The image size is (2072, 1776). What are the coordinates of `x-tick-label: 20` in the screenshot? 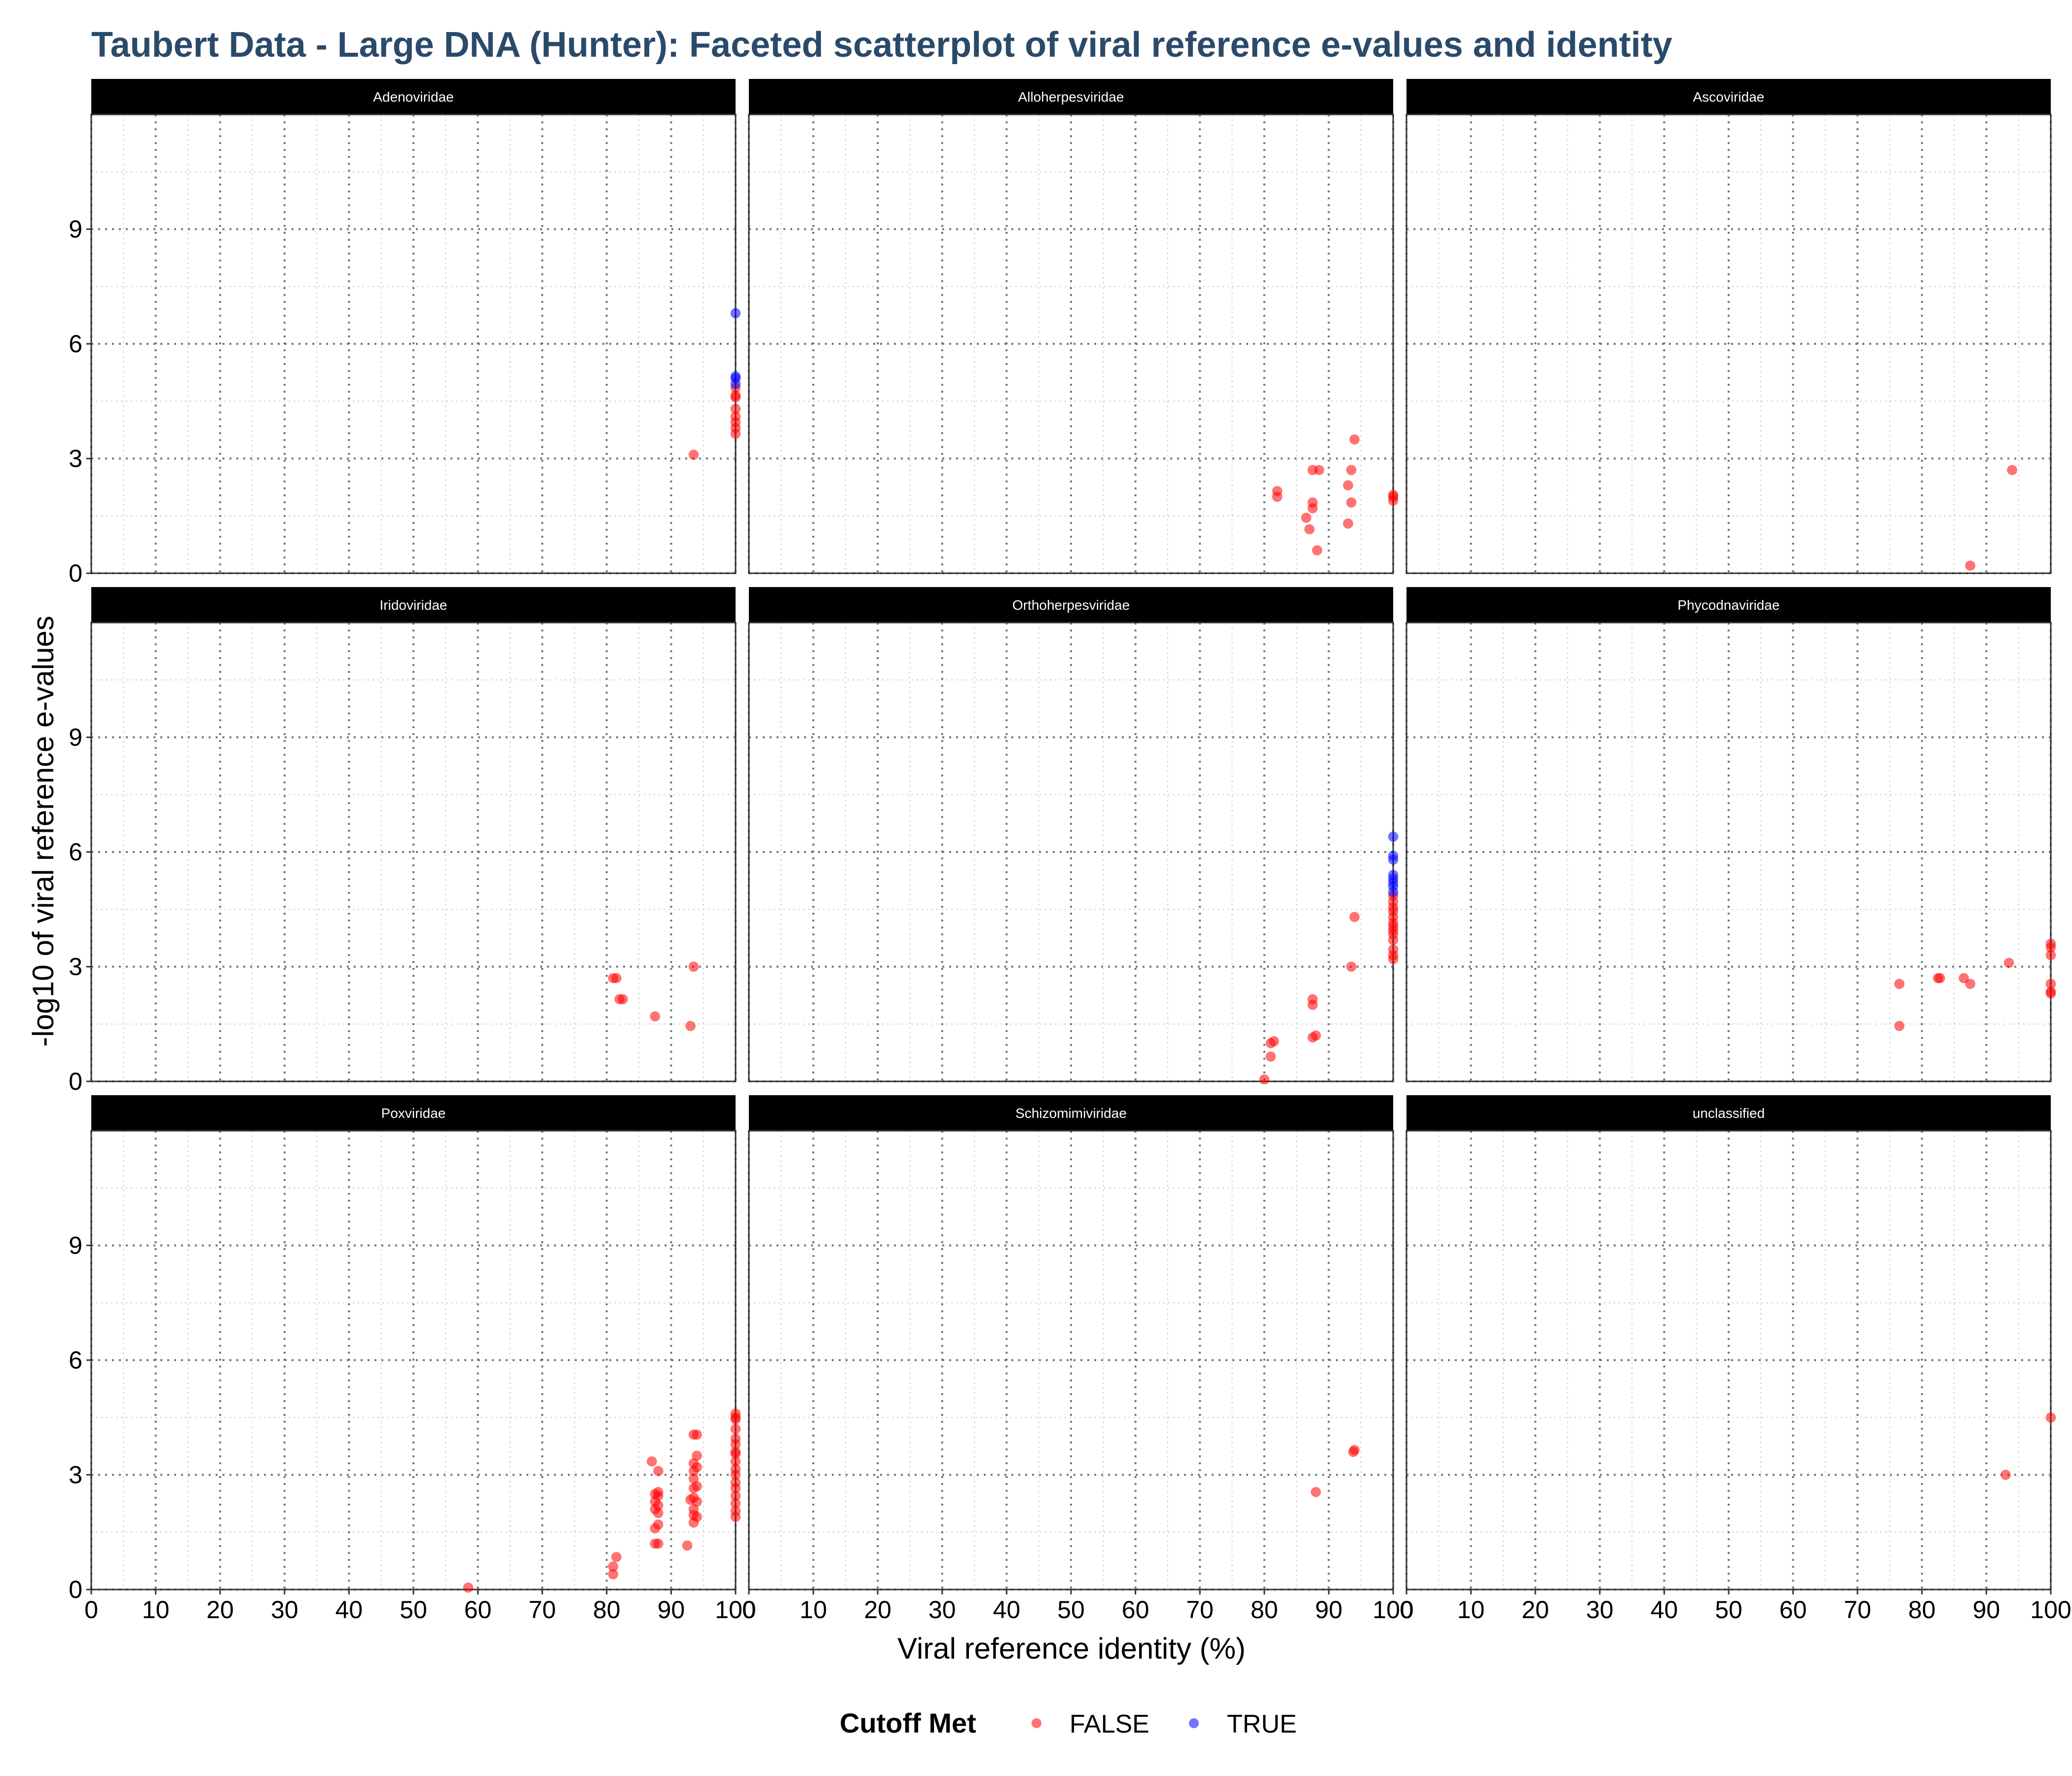 It's located at (220, 1610).